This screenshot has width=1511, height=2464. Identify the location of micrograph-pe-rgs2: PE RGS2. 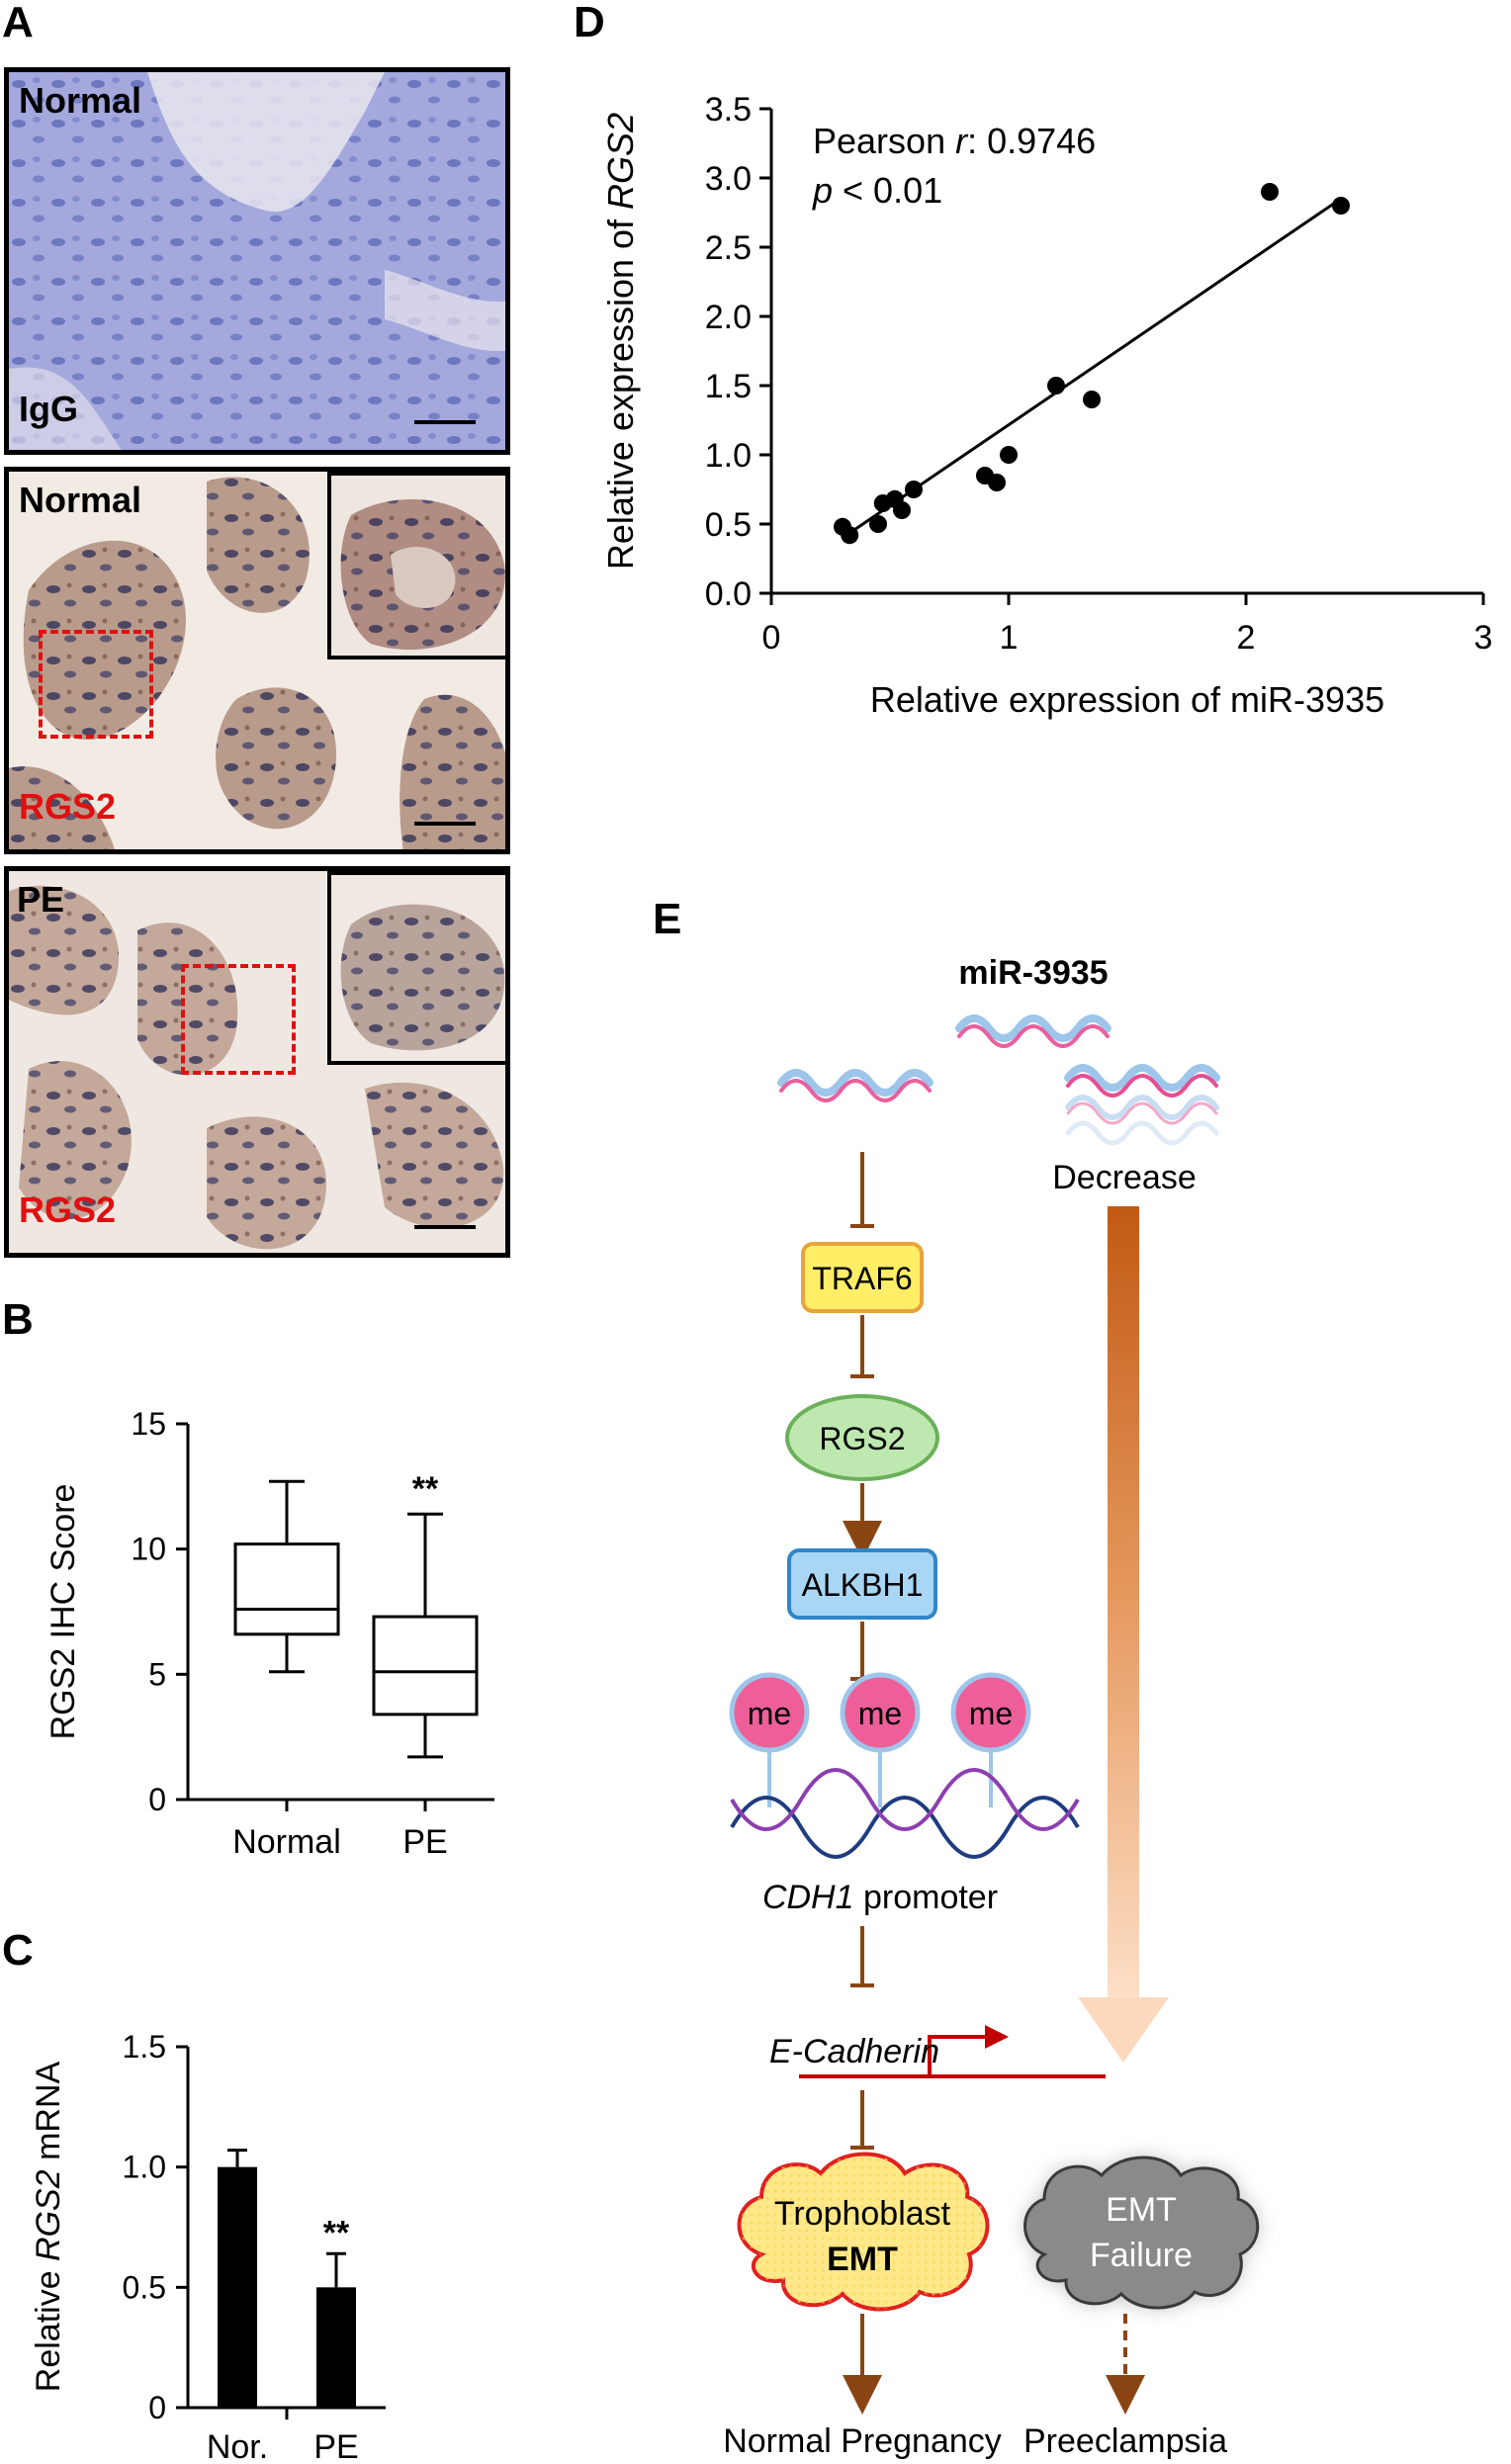
(257, 1062).